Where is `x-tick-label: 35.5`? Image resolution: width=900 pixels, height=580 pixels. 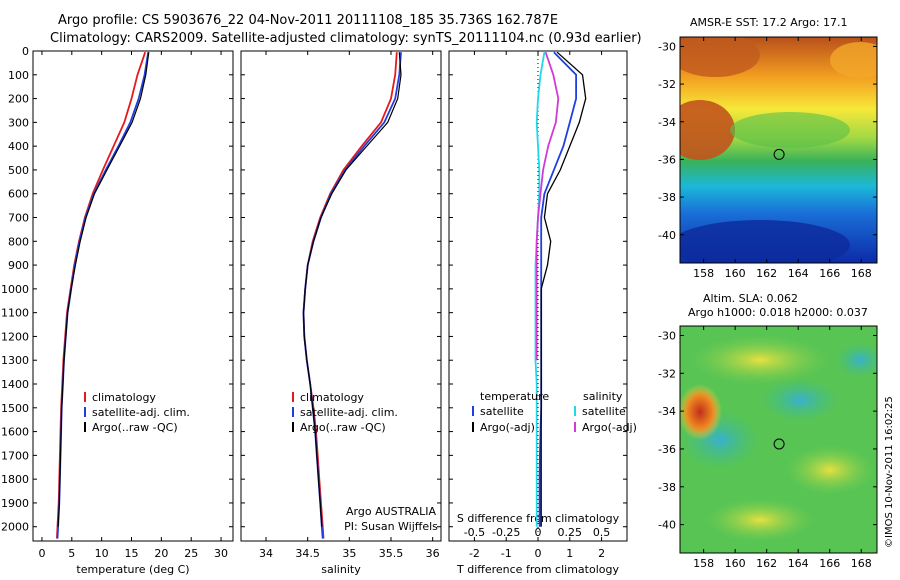 x-tick-label: 35.5 is located at coordinates (391, 553).